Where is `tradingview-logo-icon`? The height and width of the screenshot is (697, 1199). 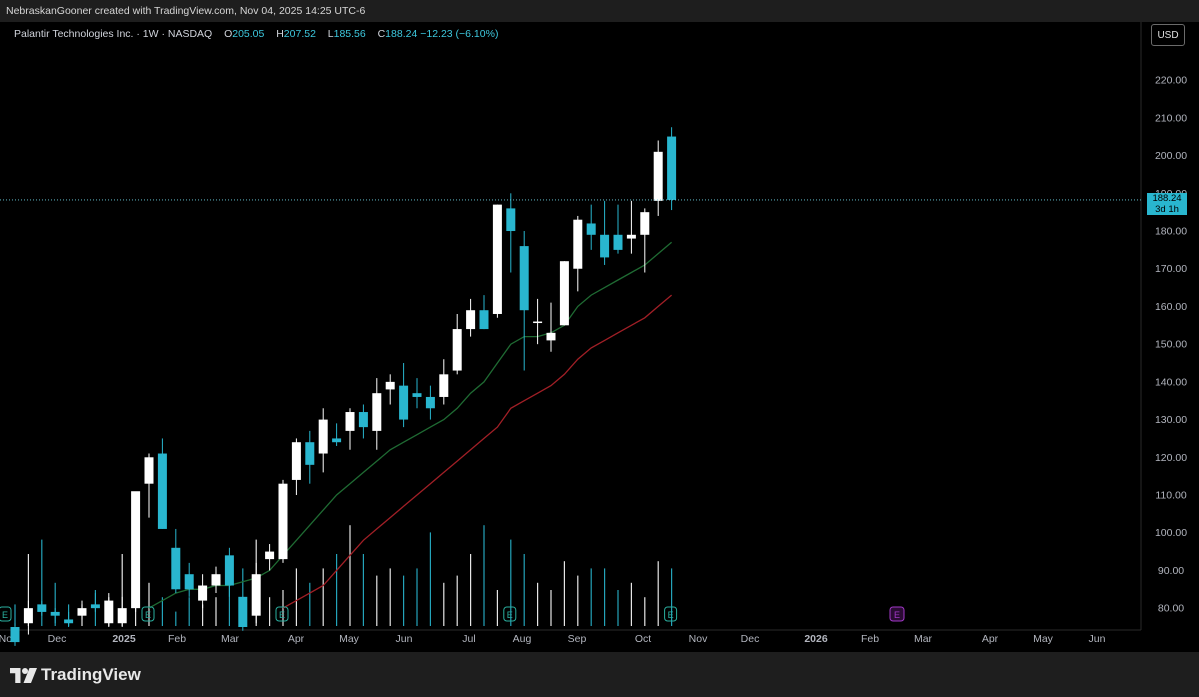
tradingview-logo-icon is located at coordinates (23, 675).